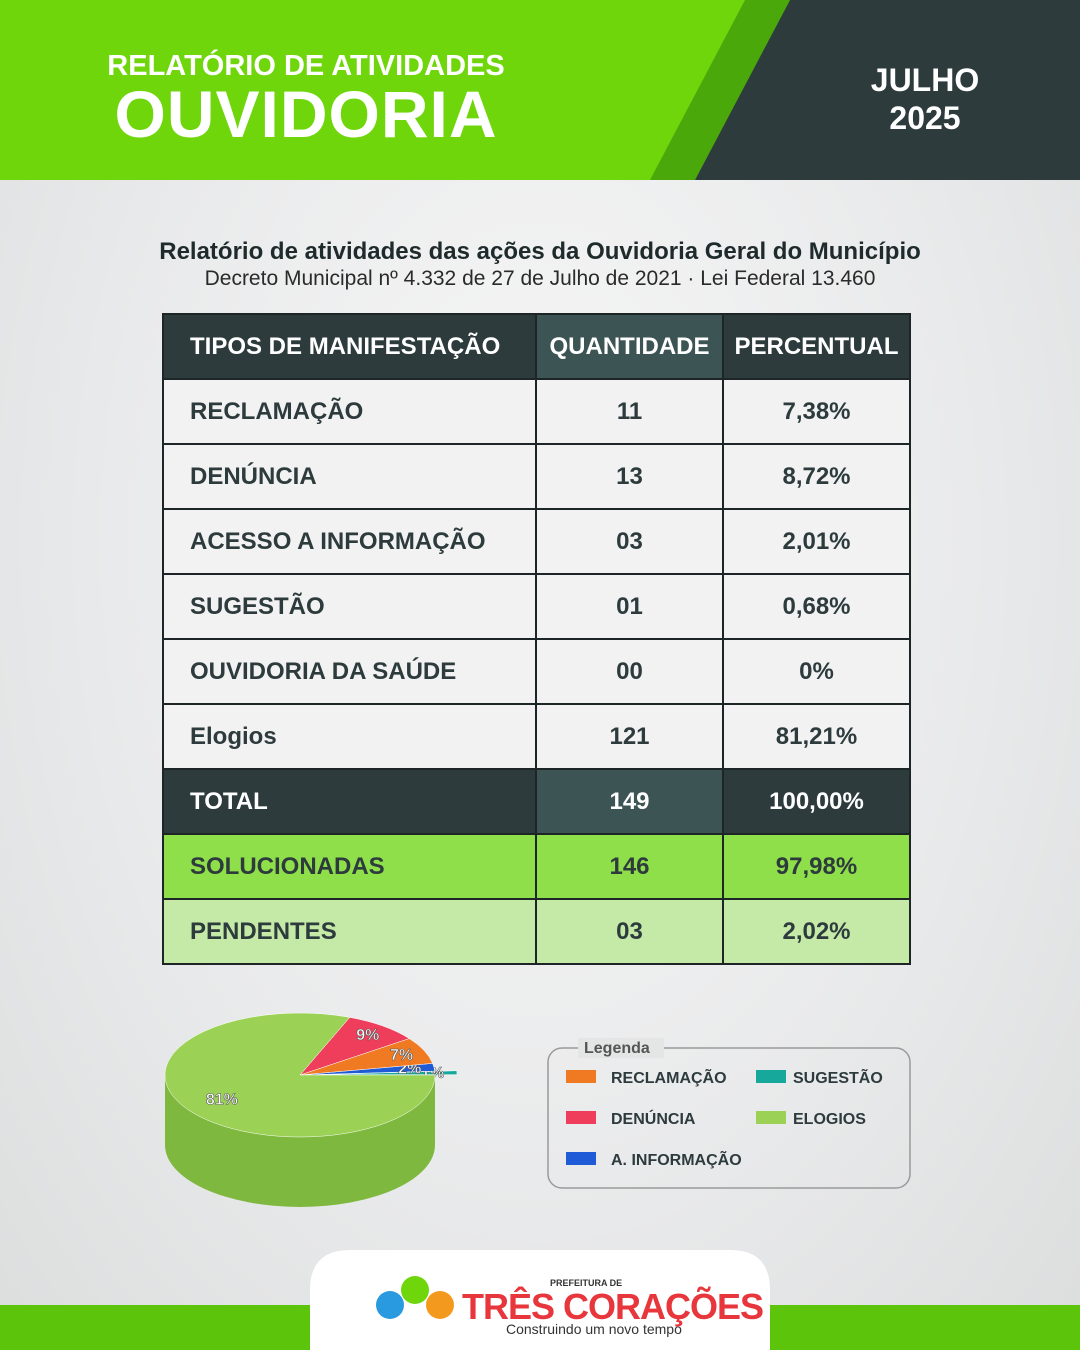 The width and height of the screenshot is (1080, 1350). I want to click on pie-label: 81%, so click(222, 1099).